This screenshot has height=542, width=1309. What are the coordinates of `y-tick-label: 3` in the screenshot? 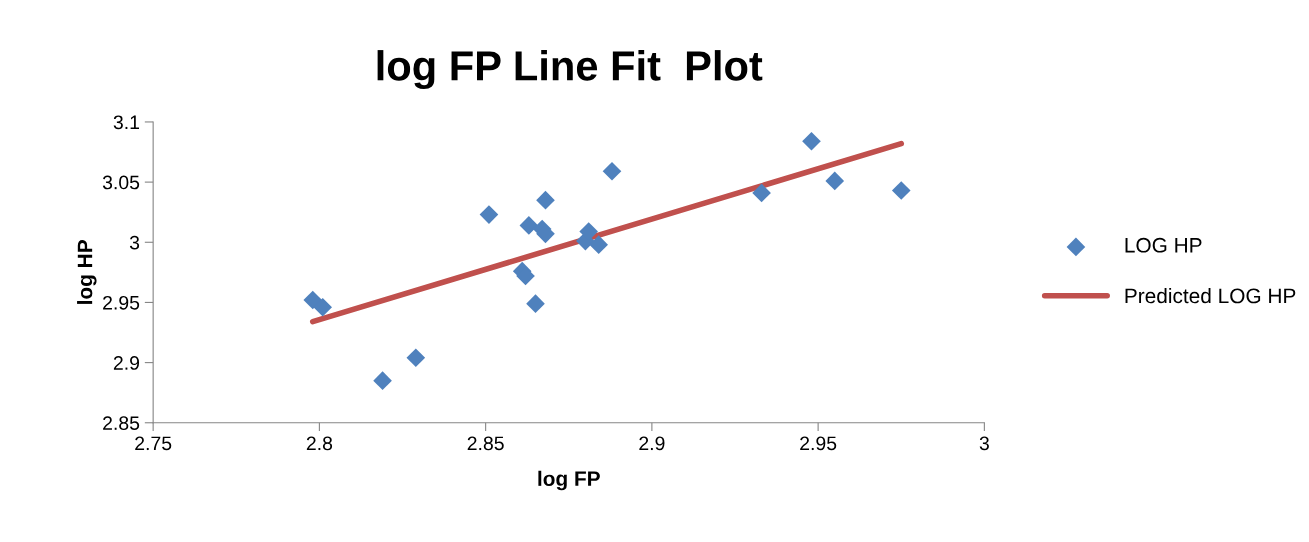 It's located at (134, 242).